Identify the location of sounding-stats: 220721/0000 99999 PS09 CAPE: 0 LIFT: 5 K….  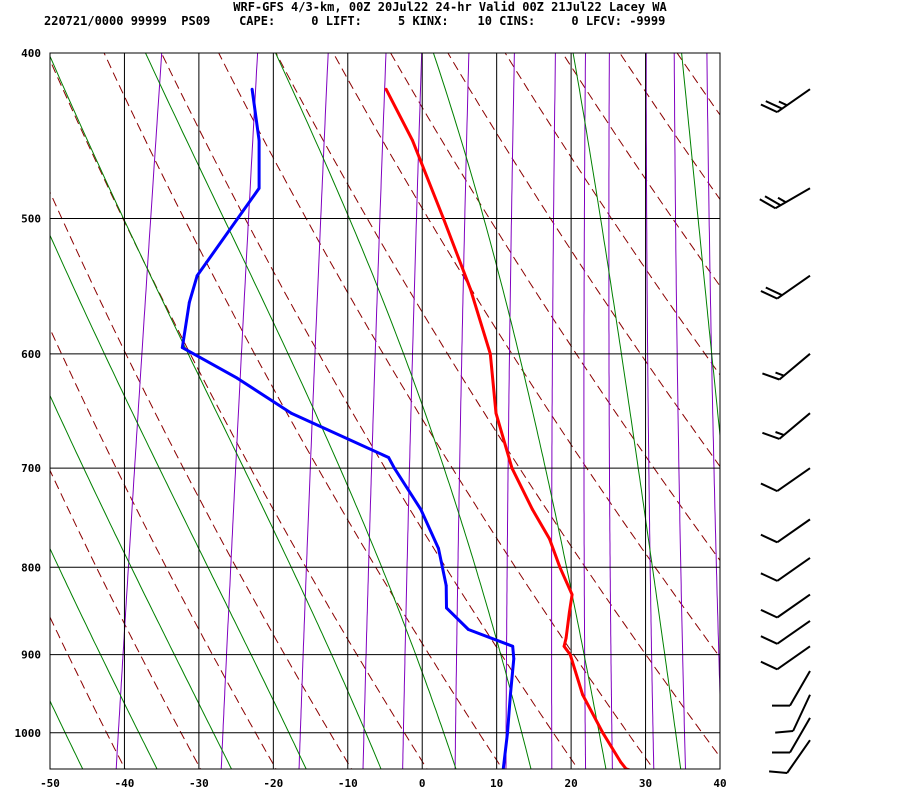
(355, 21).